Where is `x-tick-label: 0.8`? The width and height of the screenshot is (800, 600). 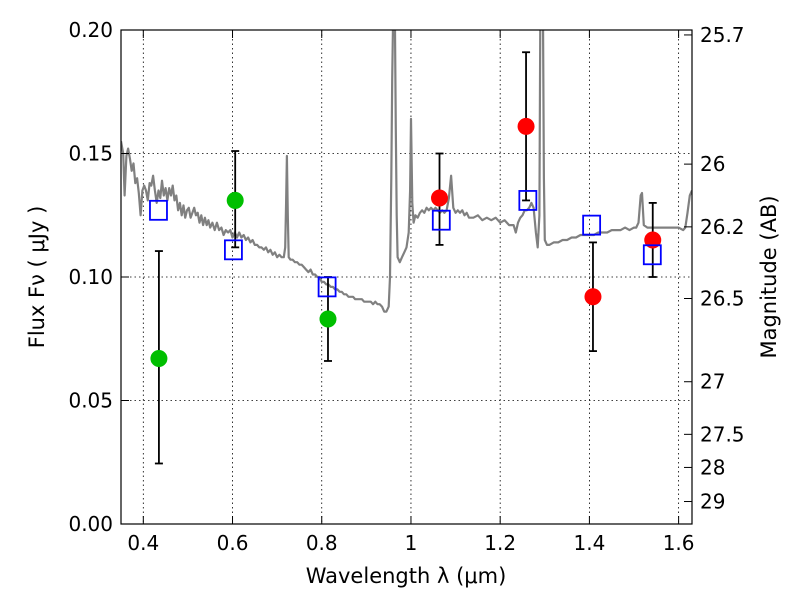 x-tick-label: 0.8 is located at coordinates (322, 543).